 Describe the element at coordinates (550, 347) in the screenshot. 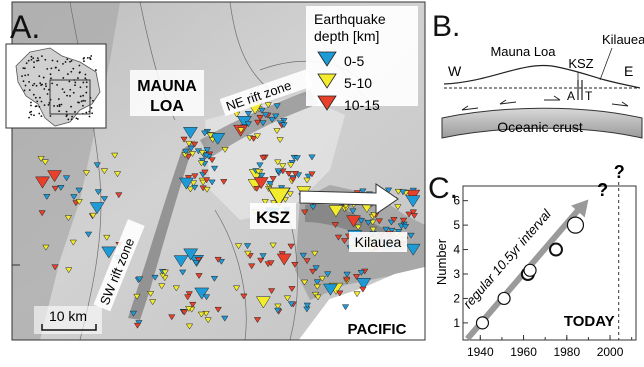

I see `x-axis-ticks: 1940 1960 1980 2000` at that location.